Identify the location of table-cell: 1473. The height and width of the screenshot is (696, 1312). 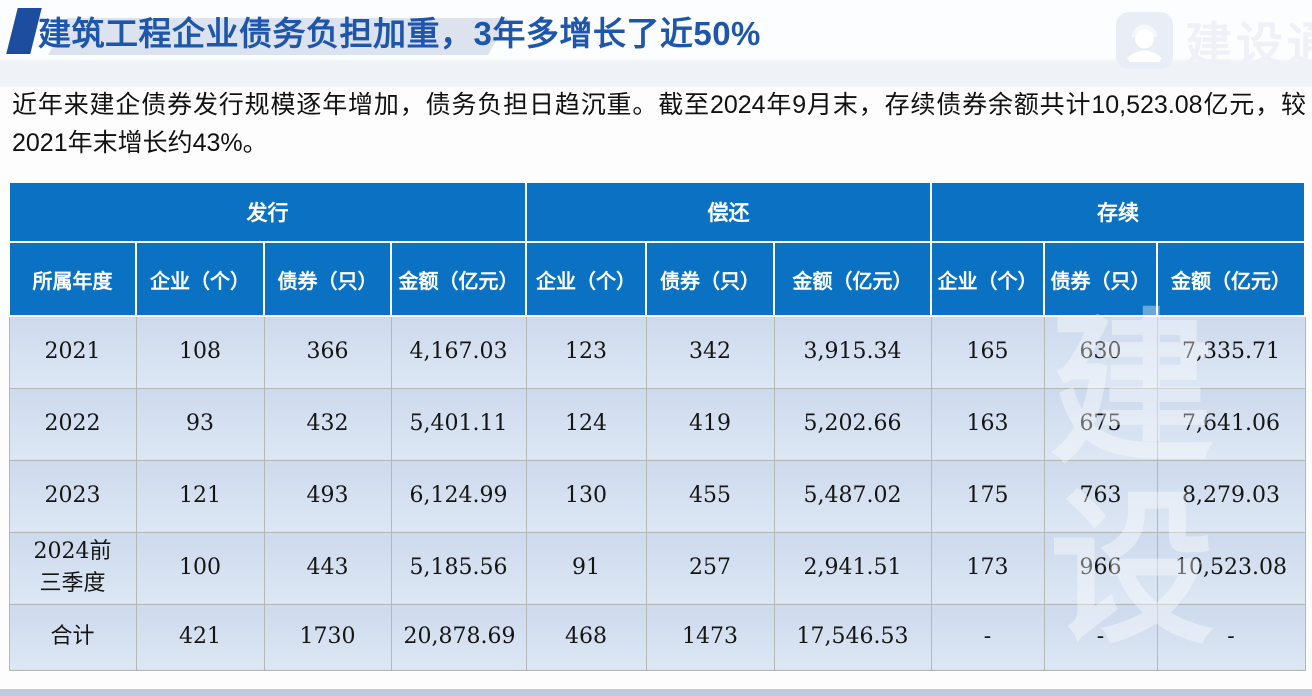
(710, 637).